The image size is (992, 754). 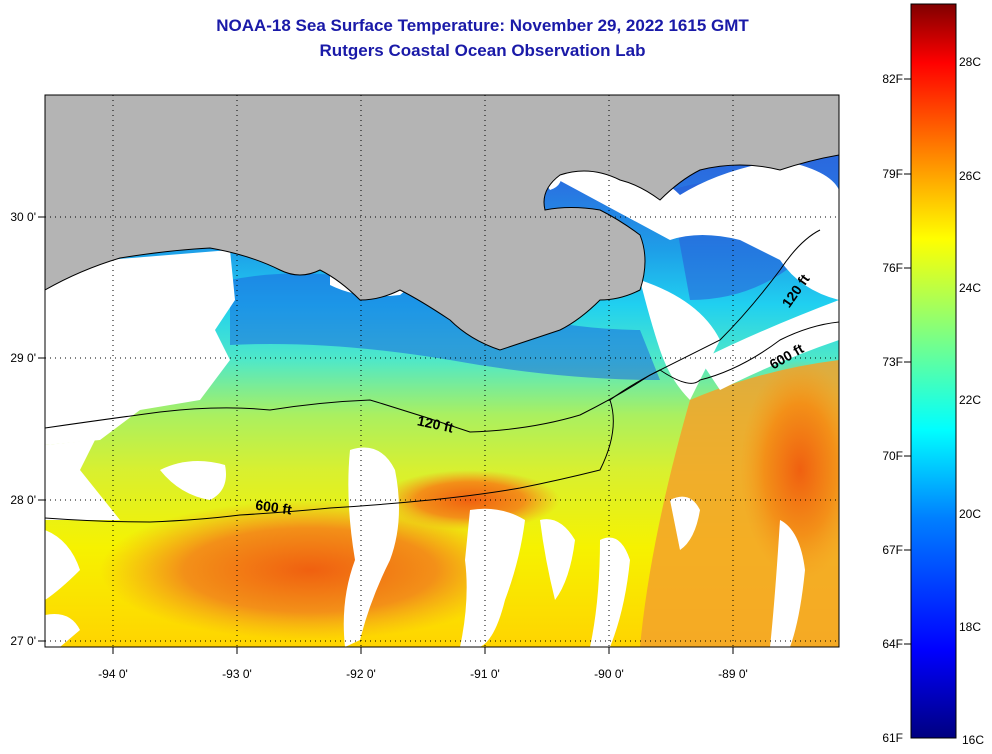 What do you see at coordinates (970, 176) in the screenshot?
I see `colorbar-c-label: 26C` at bounding box center [970, 176].